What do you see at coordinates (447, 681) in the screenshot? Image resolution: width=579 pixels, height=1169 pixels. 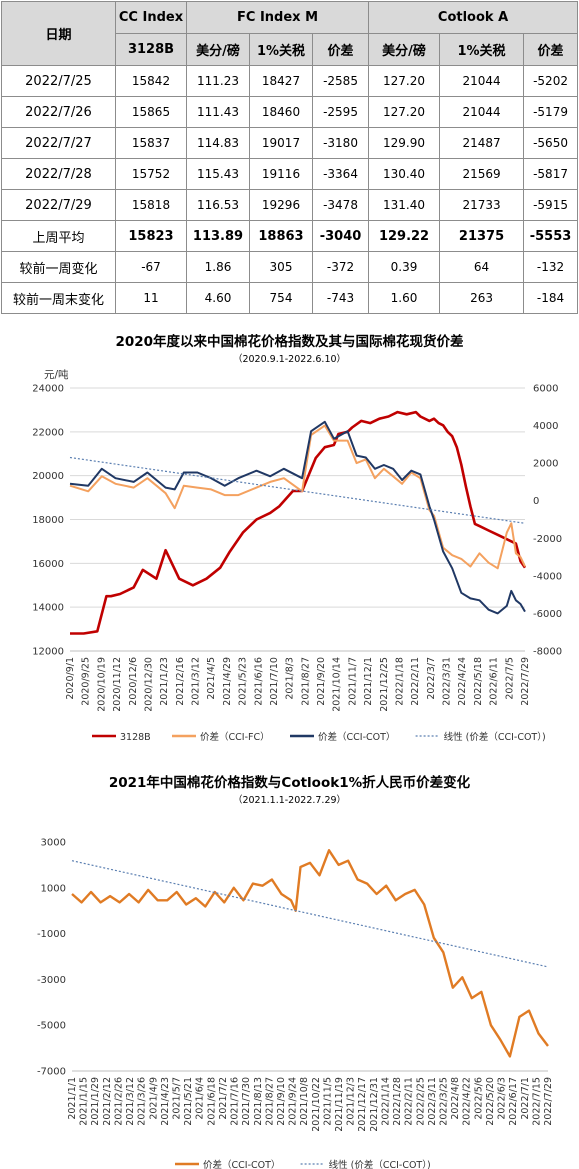 I see `x-tick-label: 2022/3/31` at bounding box center [447, 681].